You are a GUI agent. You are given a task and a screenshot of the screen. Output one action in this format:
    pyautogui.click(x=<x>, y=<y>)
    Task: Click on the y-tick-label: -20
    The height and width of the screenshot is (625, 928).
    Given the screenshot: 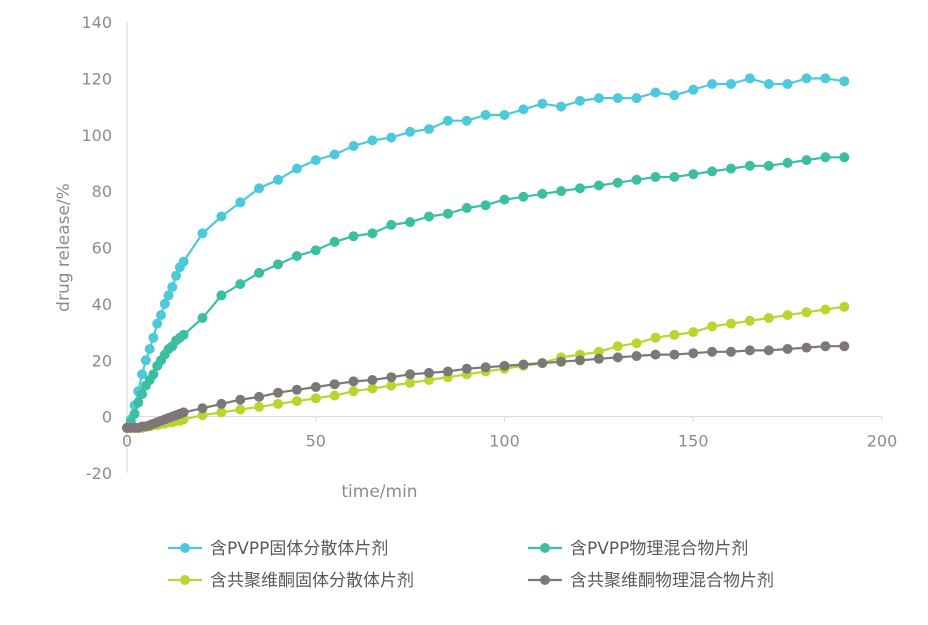 What is the action you would take?
    pyautogui.click(x=99, y=473)
    